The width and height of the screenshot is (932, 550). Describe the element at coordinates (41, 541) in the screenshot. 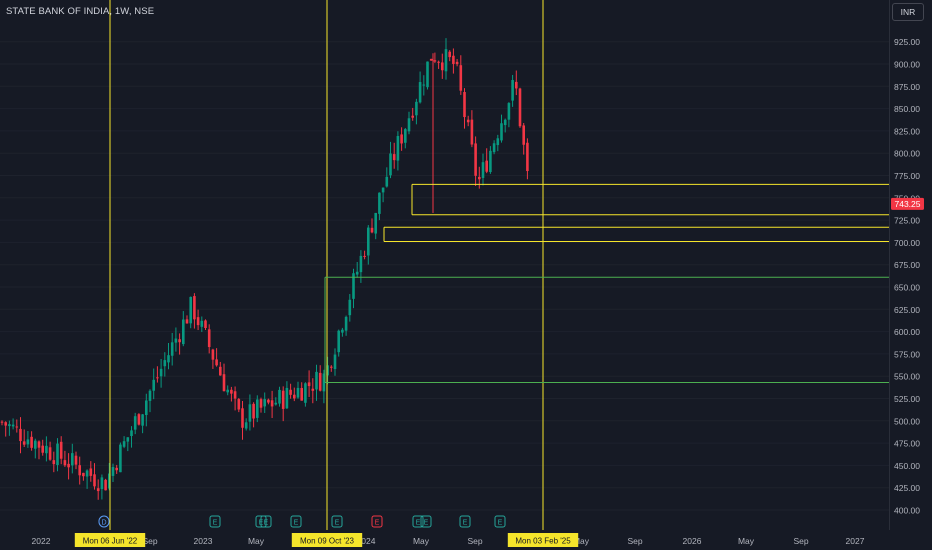

I see `time-tick-label: 2022` at that location.